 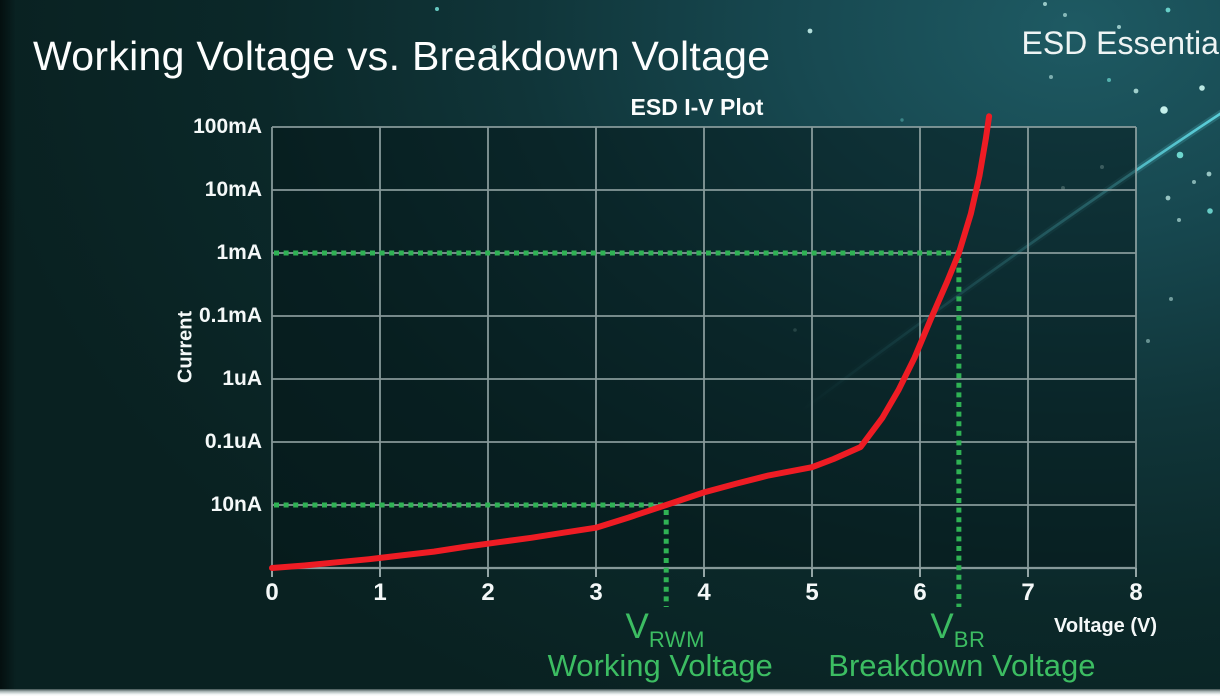 I want to click on vrwm-symbol: V, so click(x=637, y=626).